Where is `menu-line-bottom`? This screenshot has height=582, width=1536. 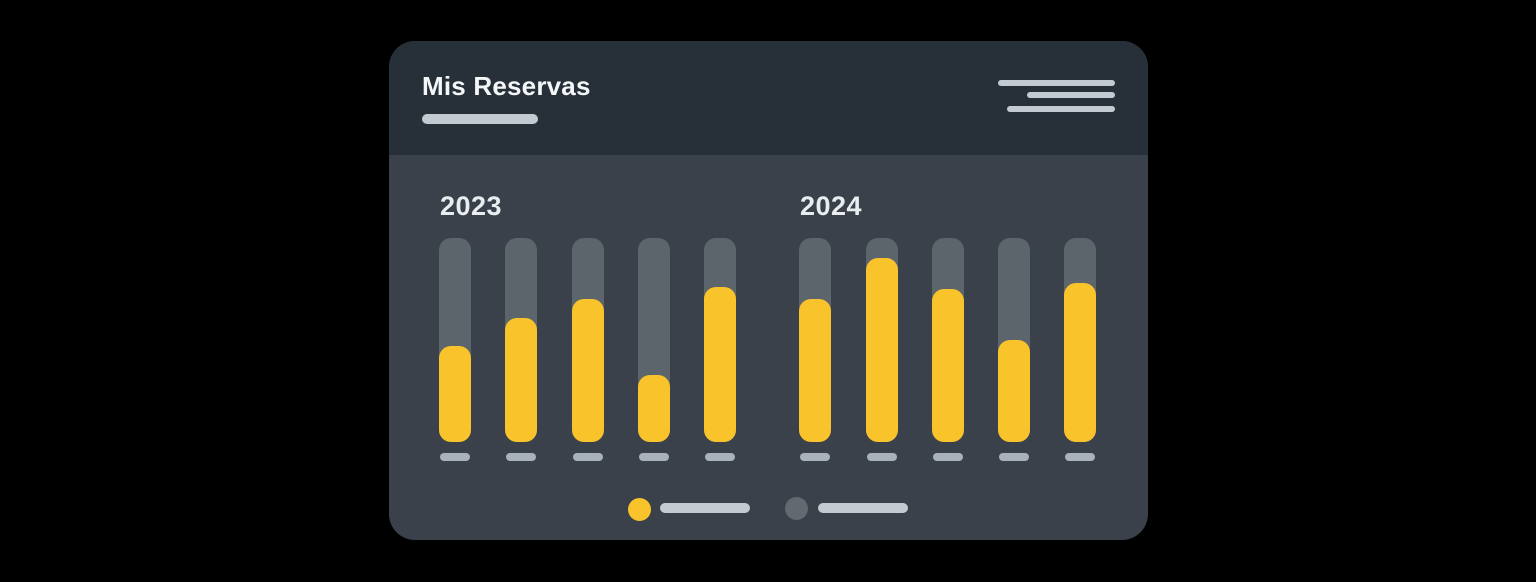
menu-line-bottom is located at coordinates (1061, 109).